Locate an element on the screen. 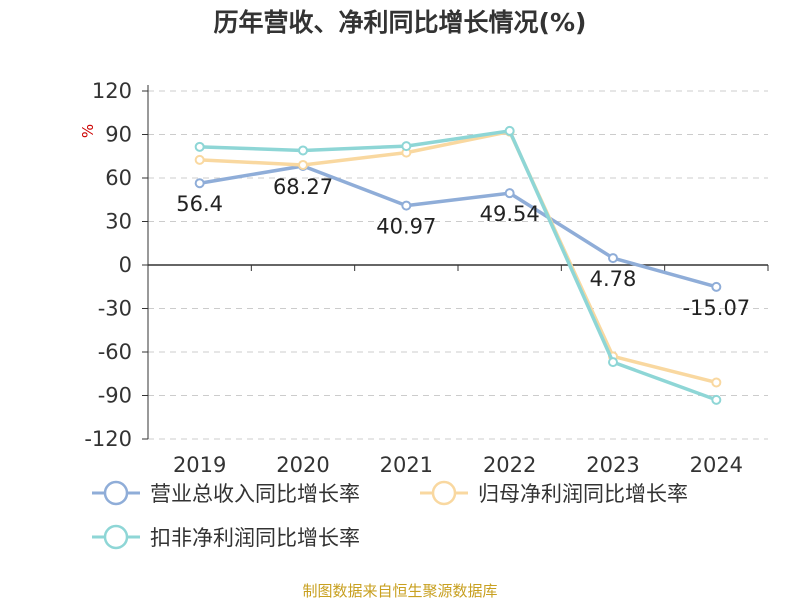  x-tick-label: 2021 is located at coordinates (406, 465).